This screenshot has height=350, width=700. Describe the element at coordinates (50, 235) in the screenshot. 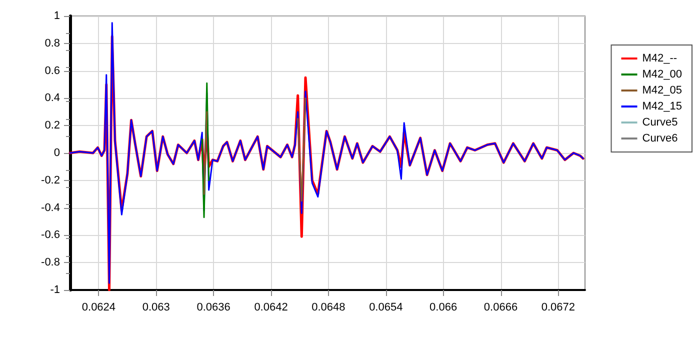

I see `y-tick-label: -0.6` at that location.